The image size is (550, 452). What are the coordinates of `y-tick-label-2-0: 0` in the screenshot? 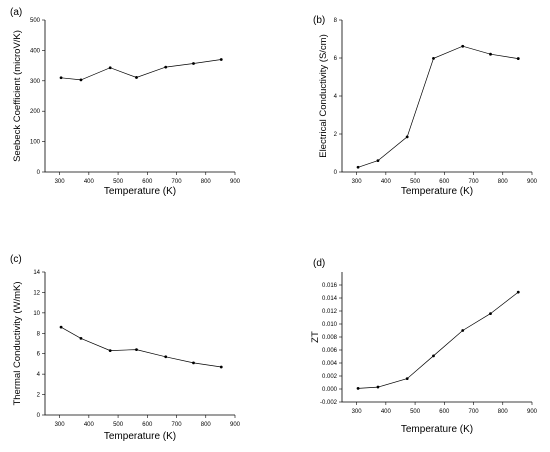 It's located at (39, 416).